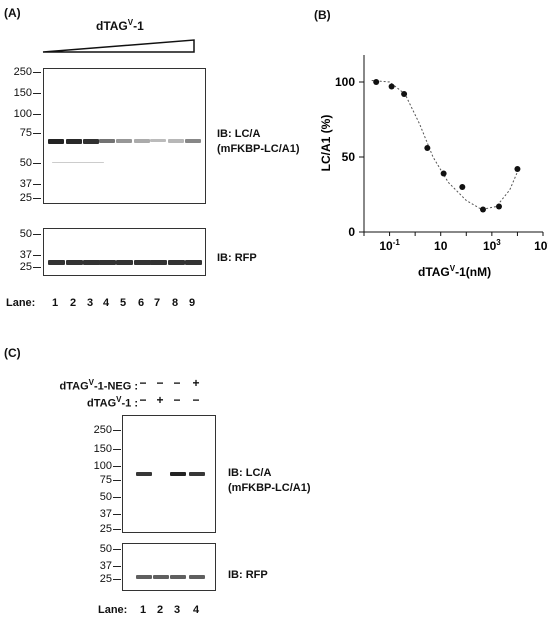 This screenshot has width=550, height=621. What do you see at coordinates (175, 303) in the screenshot?
I see `lane-number: 8` at bounding box center [175, 303].